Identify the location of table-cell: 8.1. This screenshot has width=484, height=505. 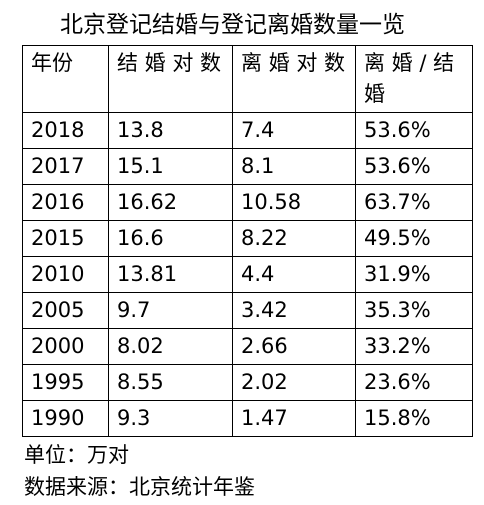
(294, 166).